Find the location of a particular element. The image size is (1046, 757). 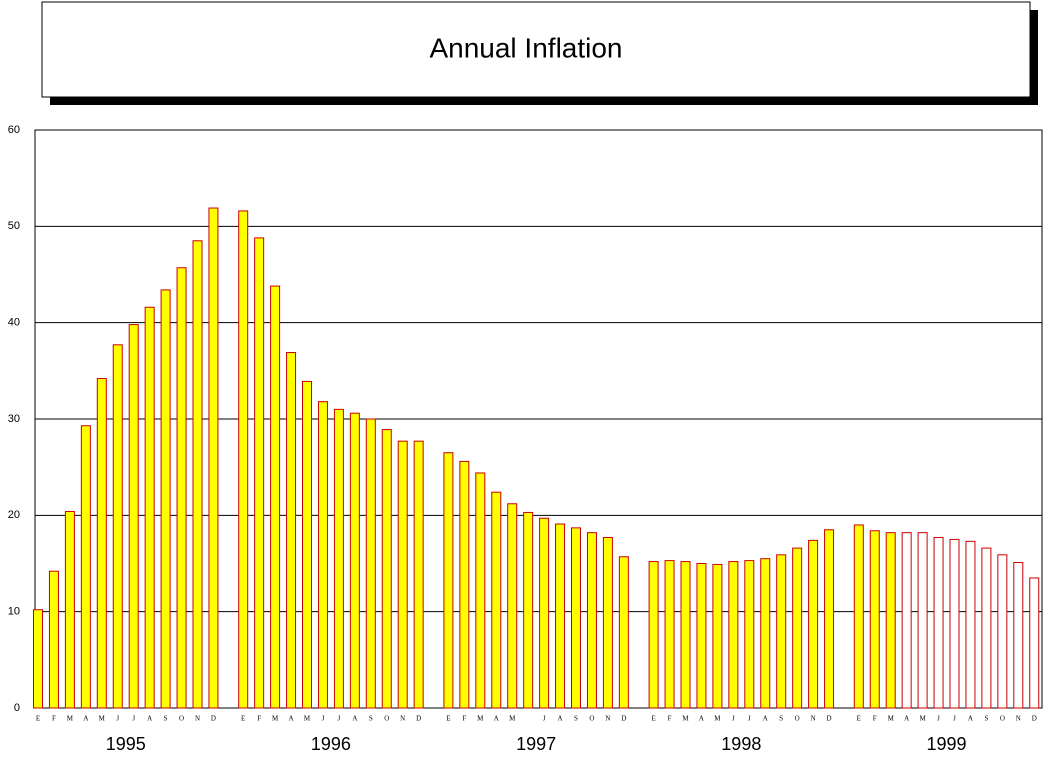

y-tick-label: 20 is located at coordinates (14, 515).